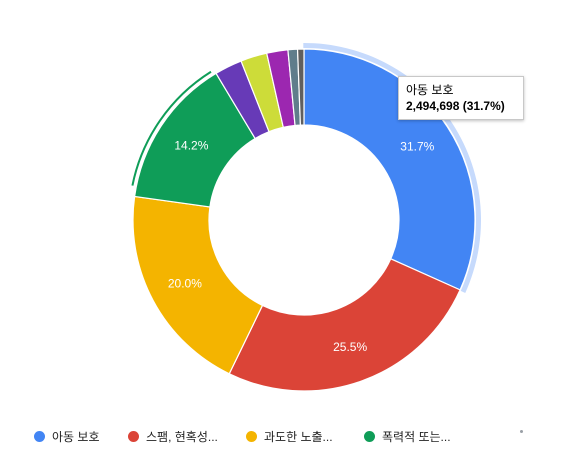 This screenshot has height=476, width=584. Describe the element at coordinates (455, 106) in the screenshot. I see `tooltip-value: 2,494,698 (31.7%)` at that location.